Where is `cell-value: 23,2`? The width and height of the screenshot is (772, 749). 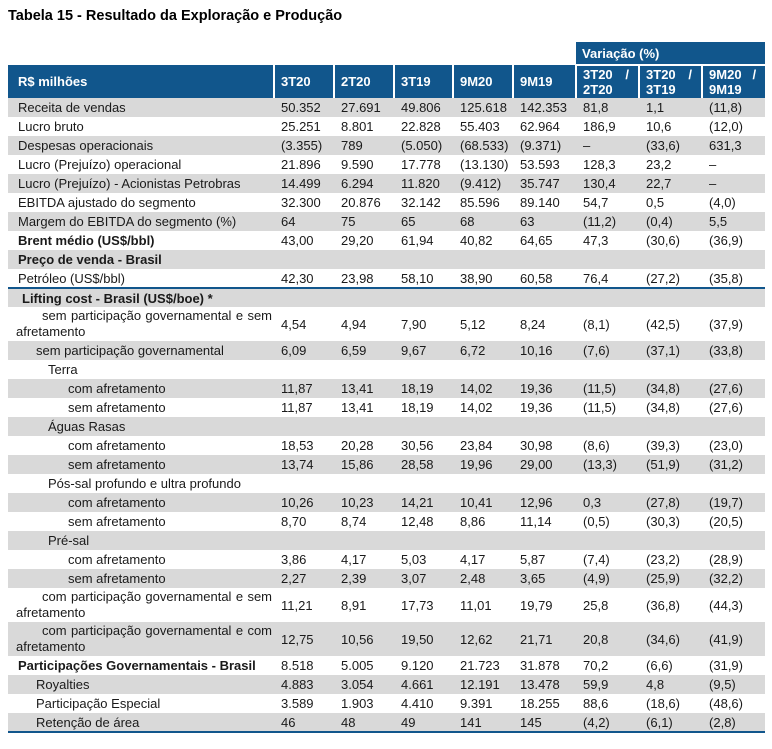 cell-value: 23,2 is located at coordinates (659, 164).